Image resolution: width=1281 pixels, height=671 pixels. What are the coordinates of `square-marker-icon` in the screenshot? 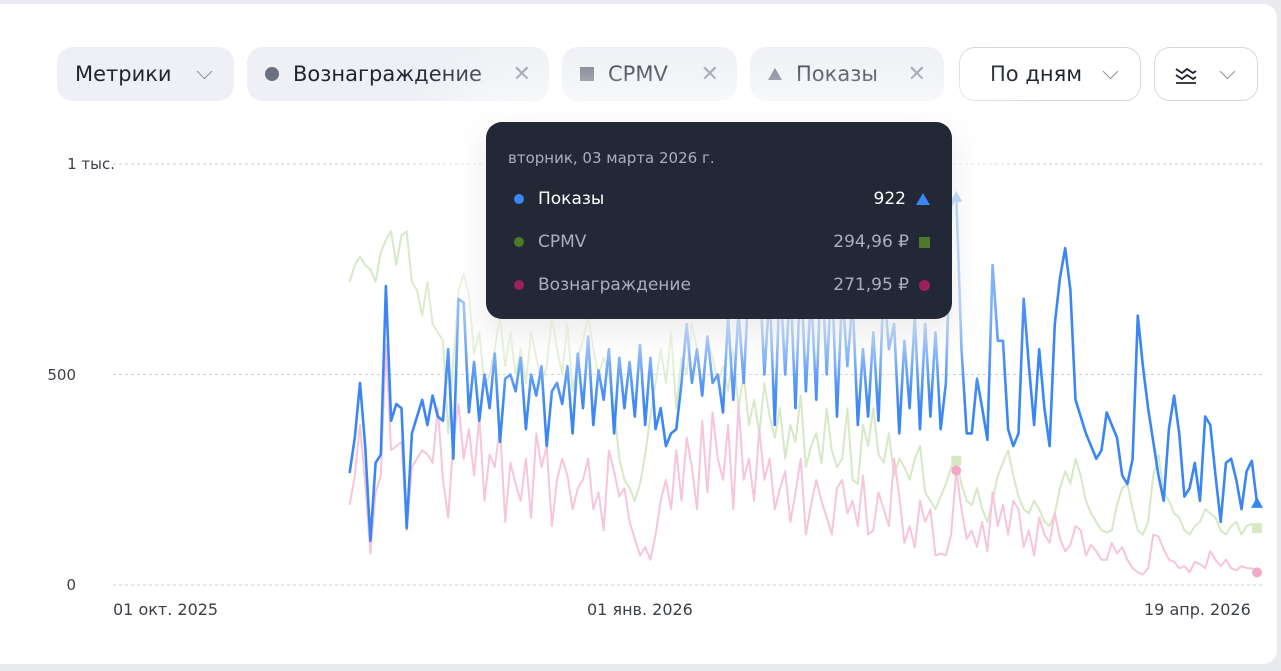 It's located at (587, 74).